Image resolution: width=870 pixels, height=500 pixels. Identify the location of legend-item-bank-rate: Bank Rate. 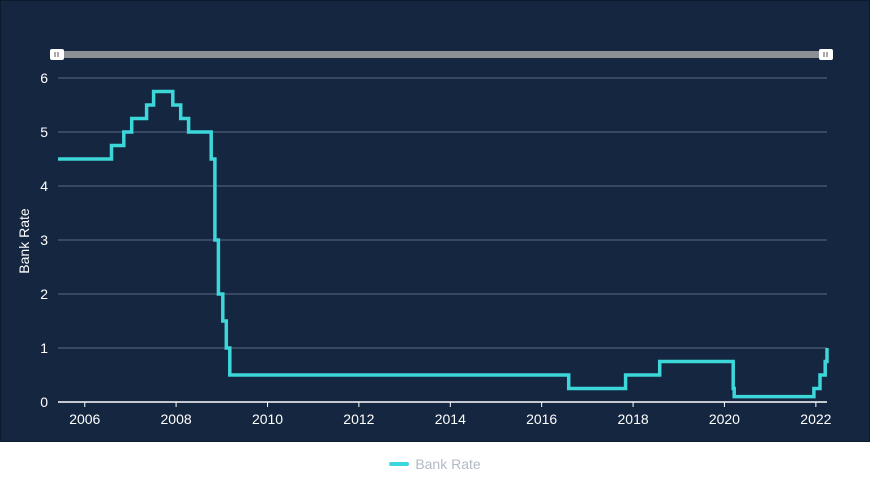
(435, 464).